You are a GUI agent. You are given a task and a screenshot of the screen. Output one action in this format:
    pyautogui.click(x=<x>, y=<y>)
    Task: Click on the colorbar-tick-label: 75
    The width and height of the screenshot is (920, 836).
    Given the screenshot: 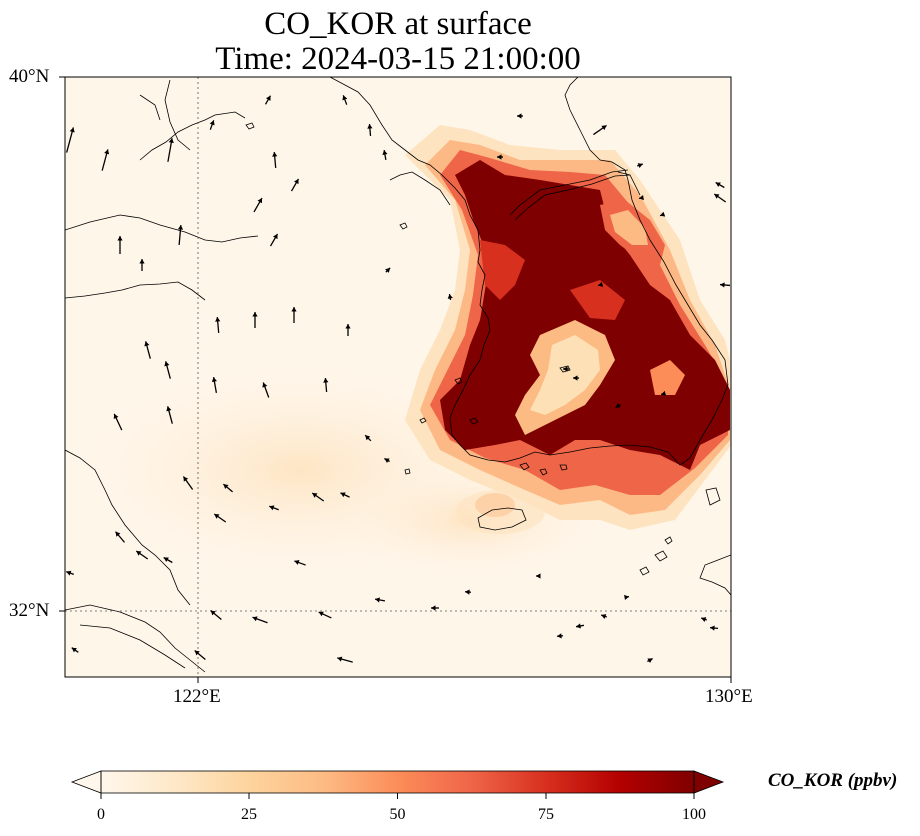 What is the action you would take?
    pyautogui.click(x=546, y=814)
    